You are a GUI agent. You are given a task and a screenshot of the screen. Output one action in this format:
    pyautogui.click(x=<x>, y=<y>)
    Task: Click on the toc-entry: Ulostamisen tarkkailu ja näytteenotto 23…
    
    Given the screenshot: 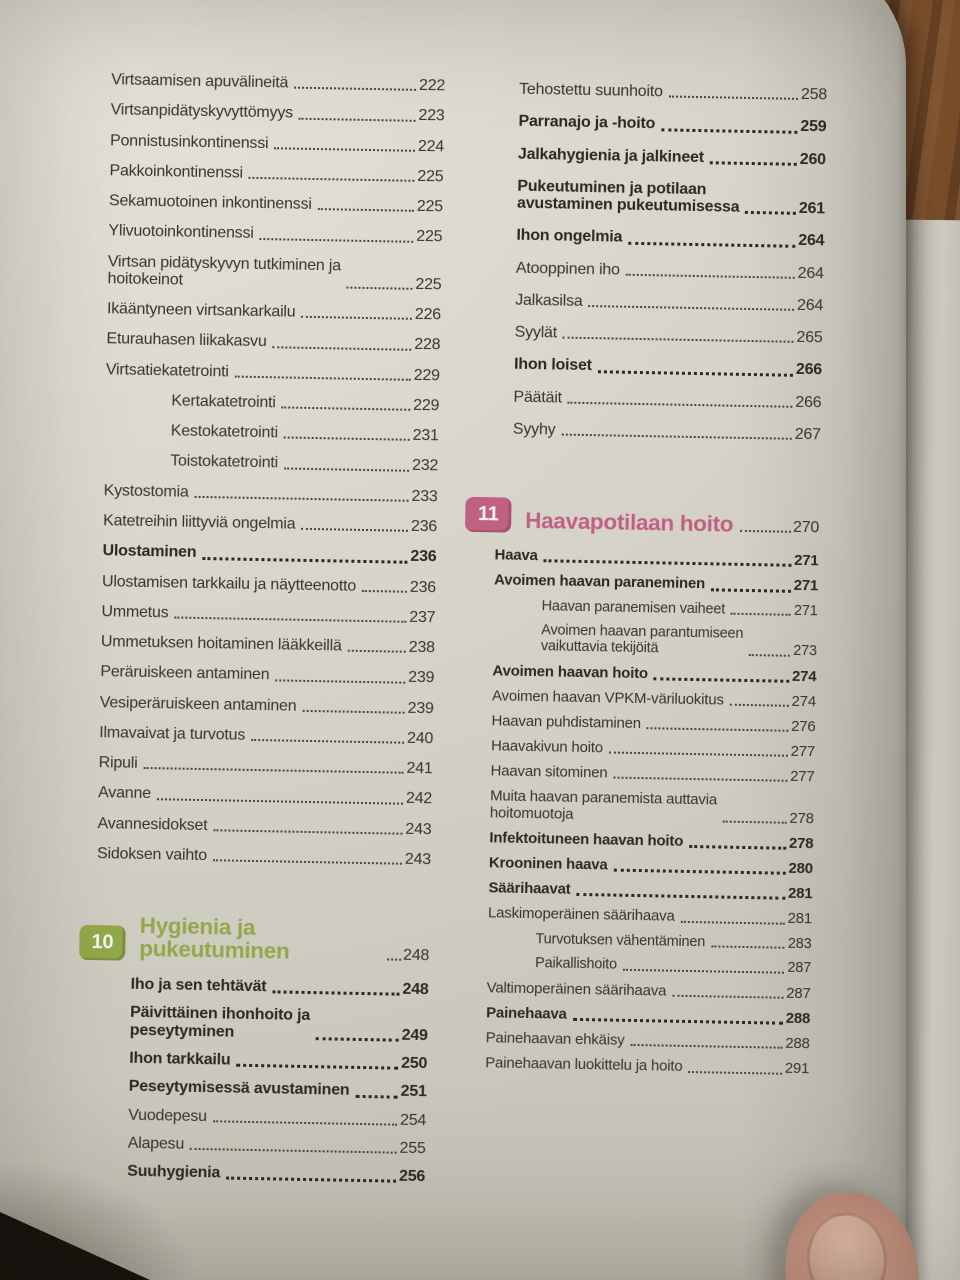 What is the action you would take?
    pyautogui.click(x=261, y=584)
    